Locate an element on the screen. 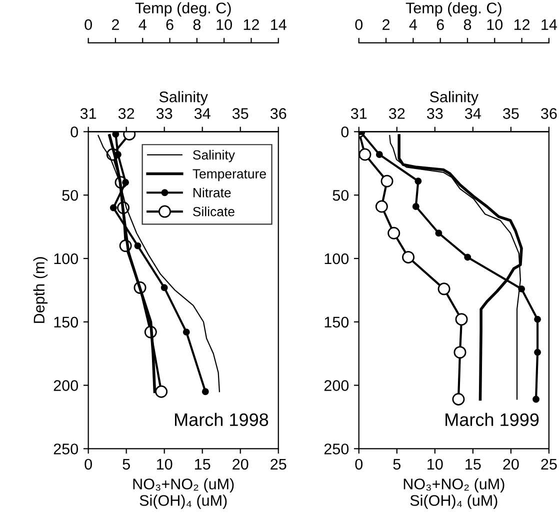 The height and width of the screenshot is (531, 559). annotation: March 1998 is located at coordinates (221, 419).